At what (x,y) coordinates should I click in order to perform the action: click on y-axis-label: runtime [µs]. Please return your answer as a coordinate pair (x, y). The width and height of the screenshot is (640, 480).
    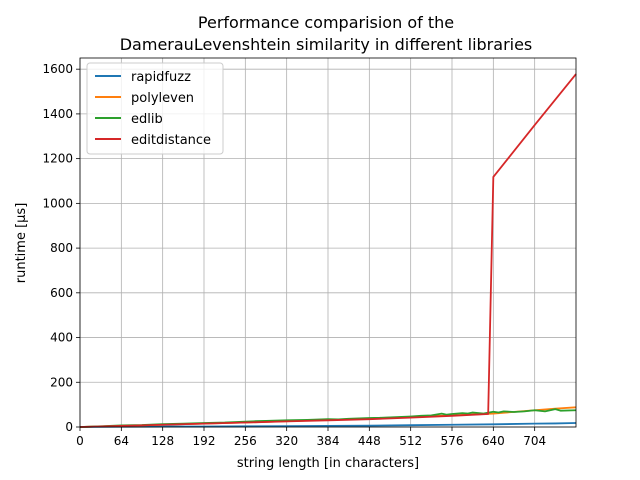
    Looking at the image, I should click on (21, 243).